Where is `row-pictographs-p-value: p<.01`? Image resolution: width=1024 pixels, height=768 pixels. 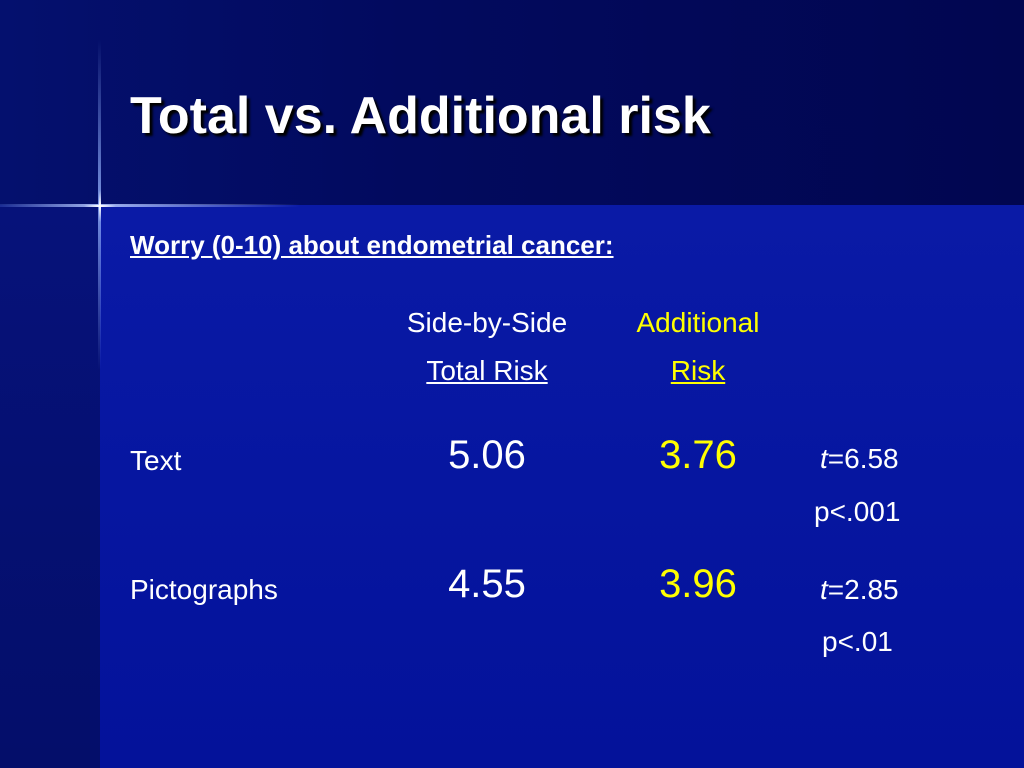 row-pictographs-p-value: p<.01 is located at coordinates (857, 641).